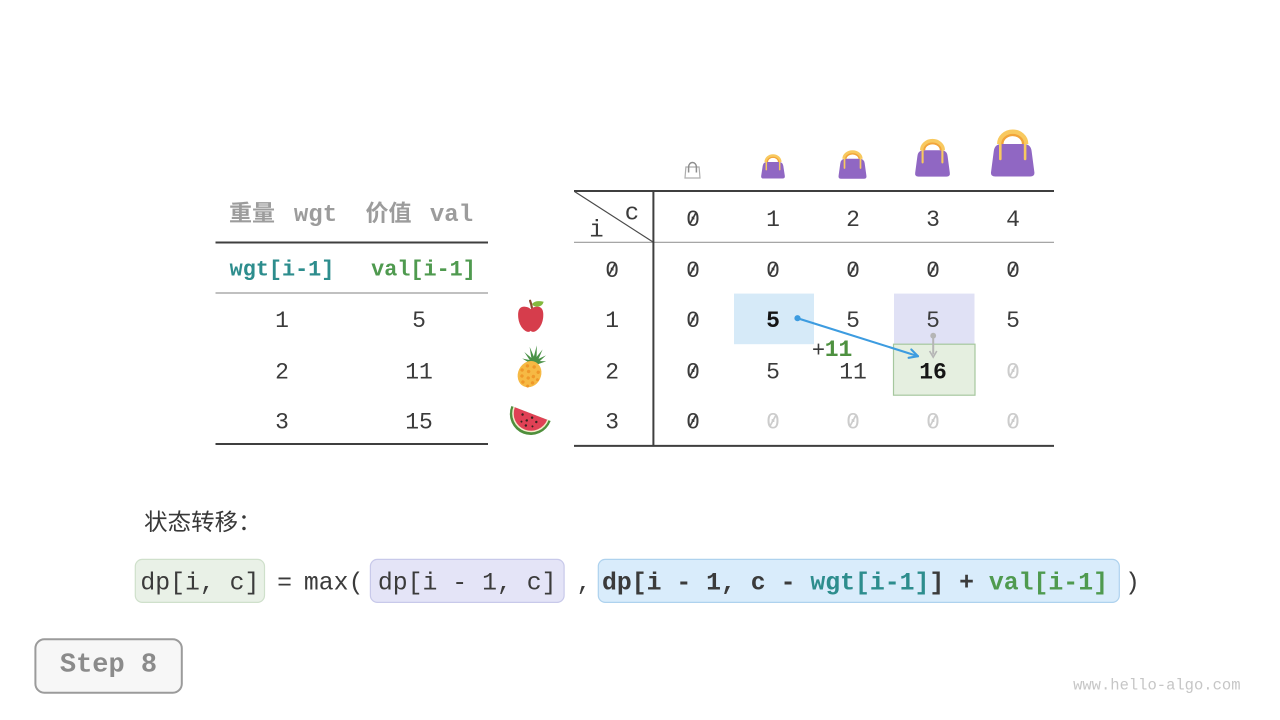  Describe the element at coordinates (467, 583) in the screenshot. I see `svg-text: dp[i - 1, c]` at that location.